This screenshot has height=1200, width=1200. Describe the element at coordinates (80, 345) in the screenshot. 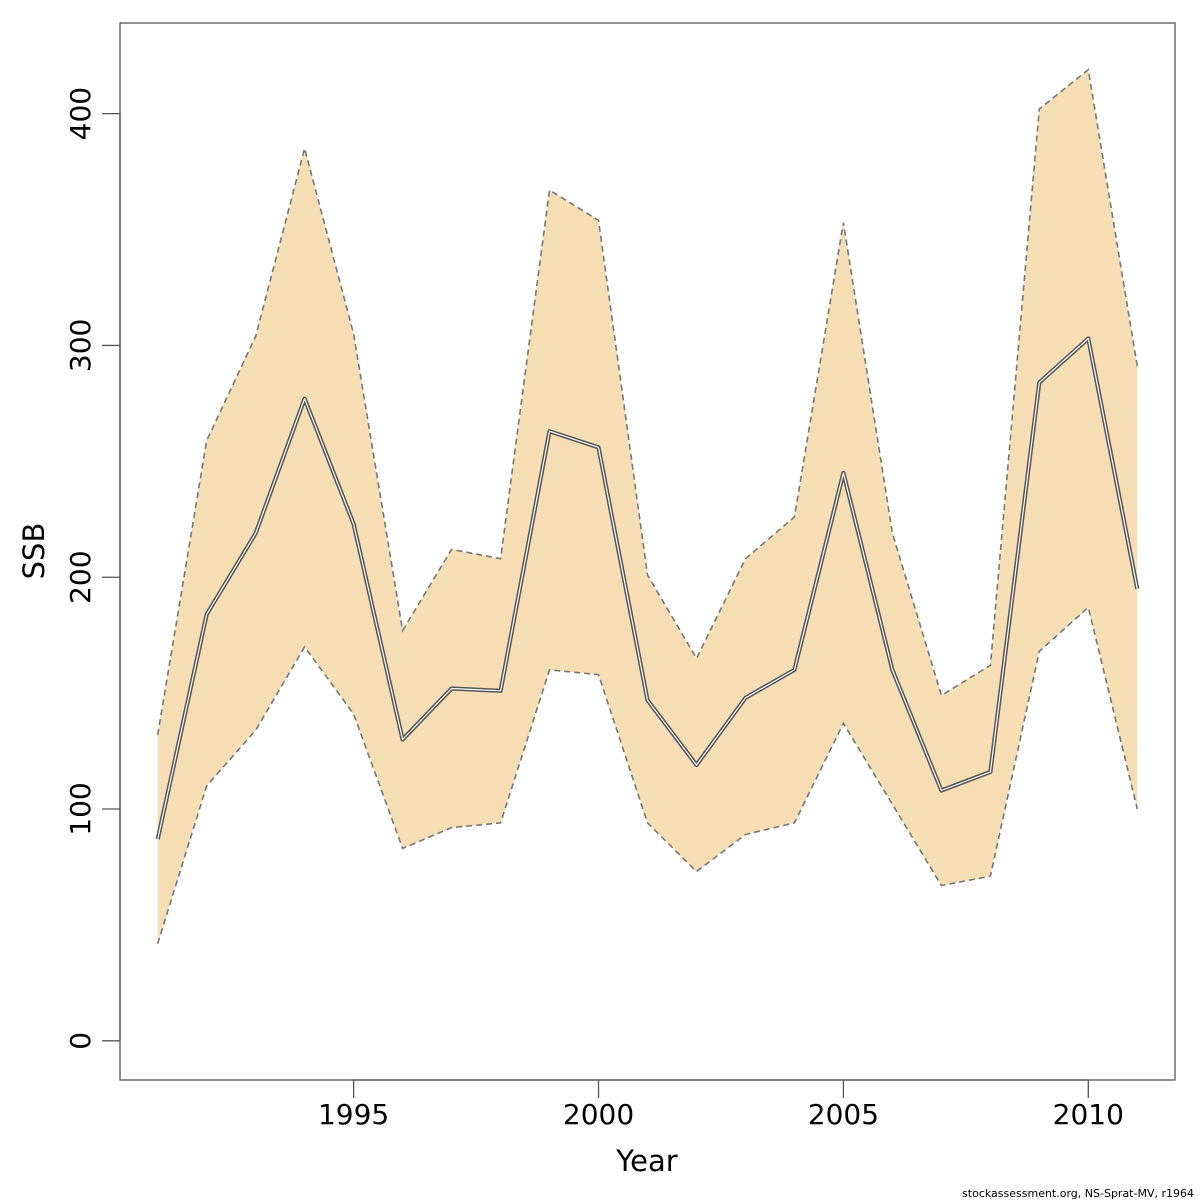

I see `y-tick-label-300: 300` at that location.